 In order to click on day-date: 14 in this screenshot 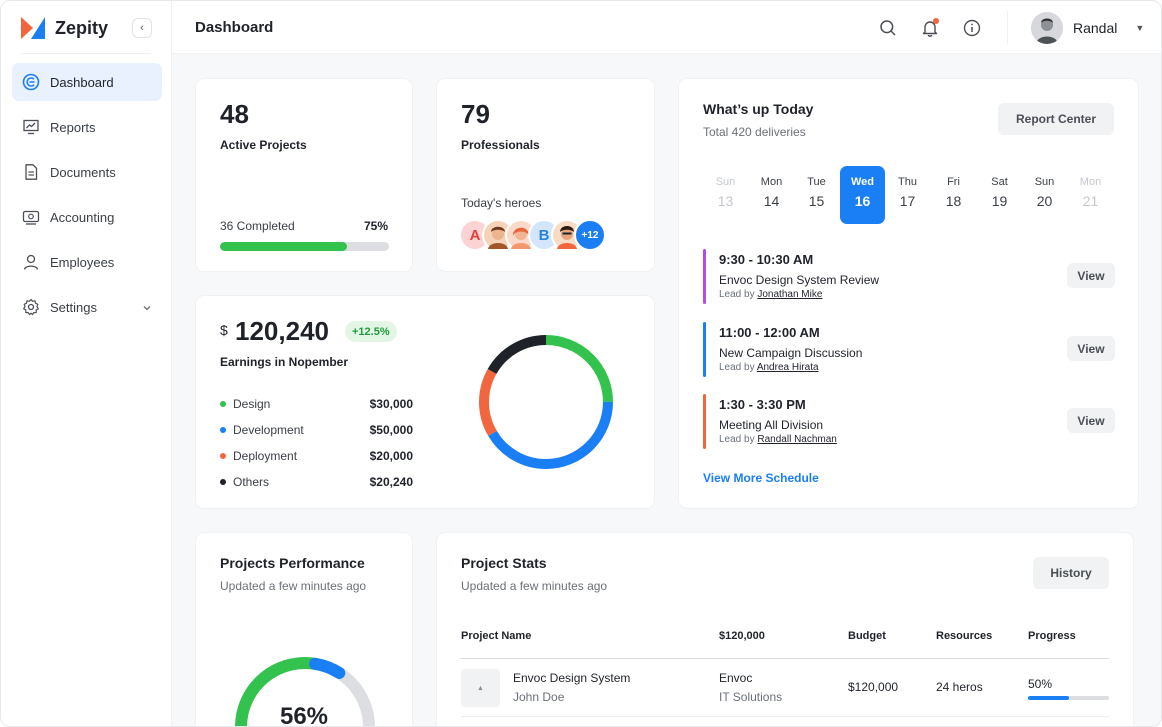, I will do `click(771, 201)`.